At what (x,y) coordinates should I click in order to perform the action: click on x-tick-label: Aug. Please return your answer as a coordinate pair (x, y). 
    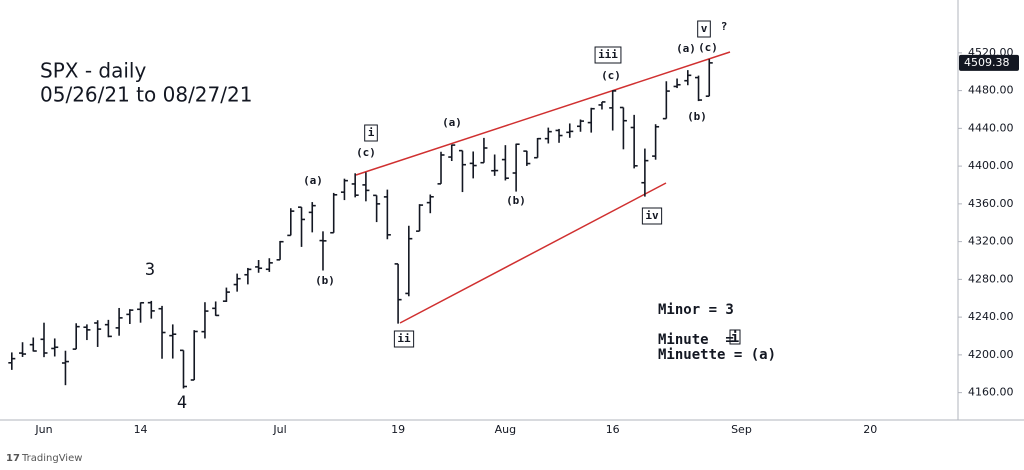
    Looking at the image, I should click on (505, 429).